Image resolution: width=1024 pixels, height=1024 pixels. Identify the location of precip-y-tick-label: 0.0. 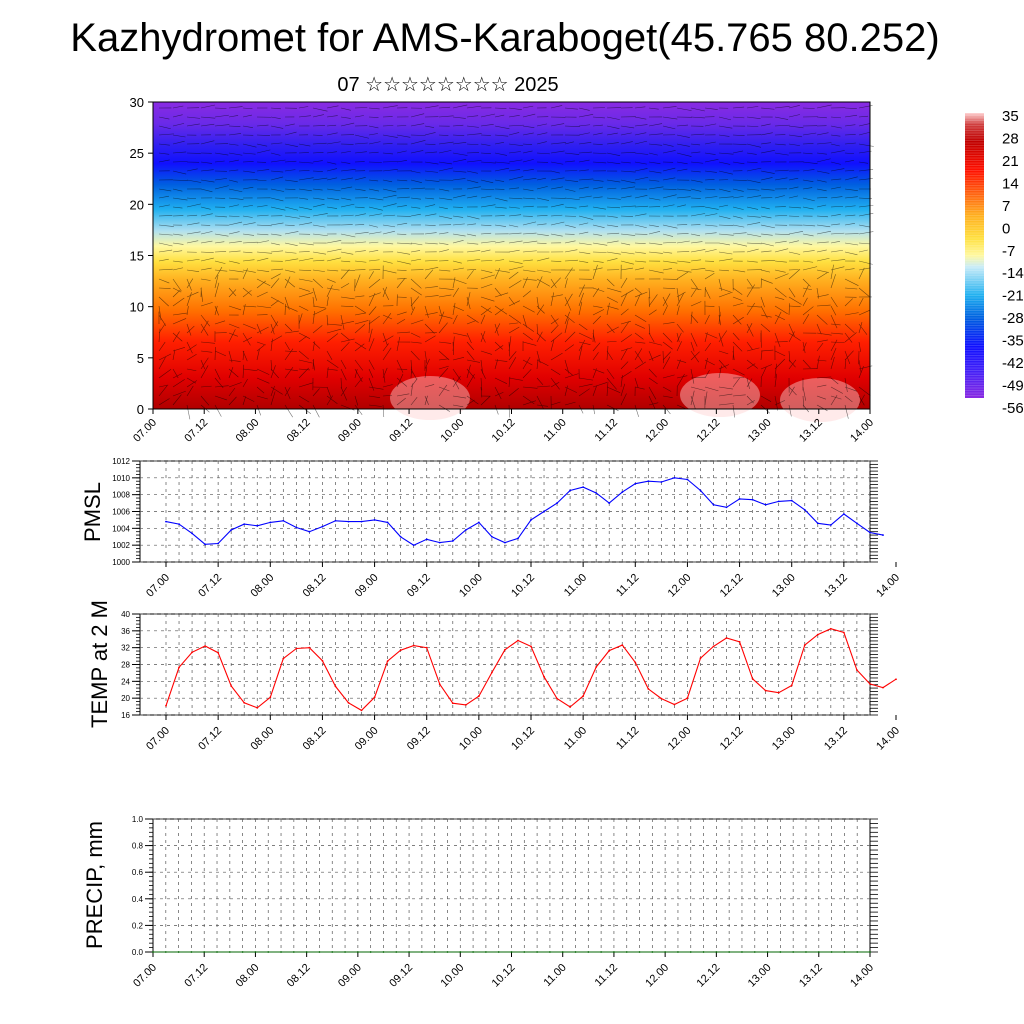
(138, 952).